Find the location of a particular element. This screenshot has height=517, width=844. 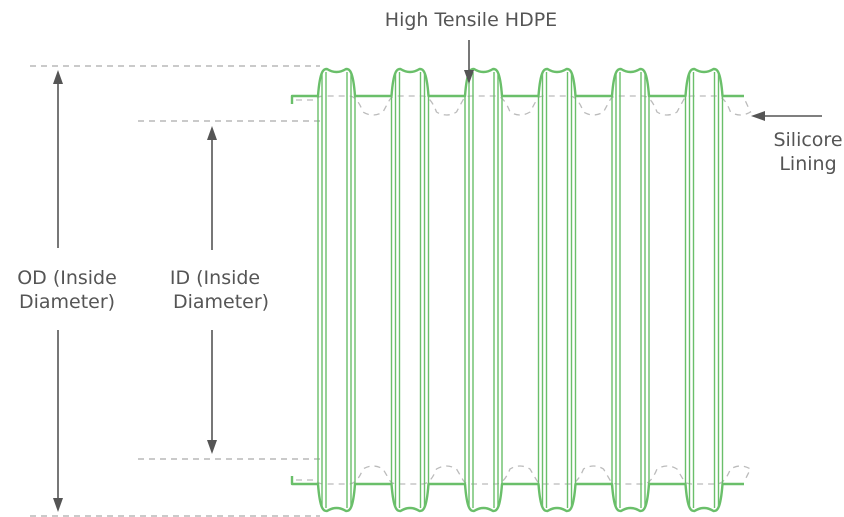

od-label-line1: OD (Inside is located at coordinates (67, 278).